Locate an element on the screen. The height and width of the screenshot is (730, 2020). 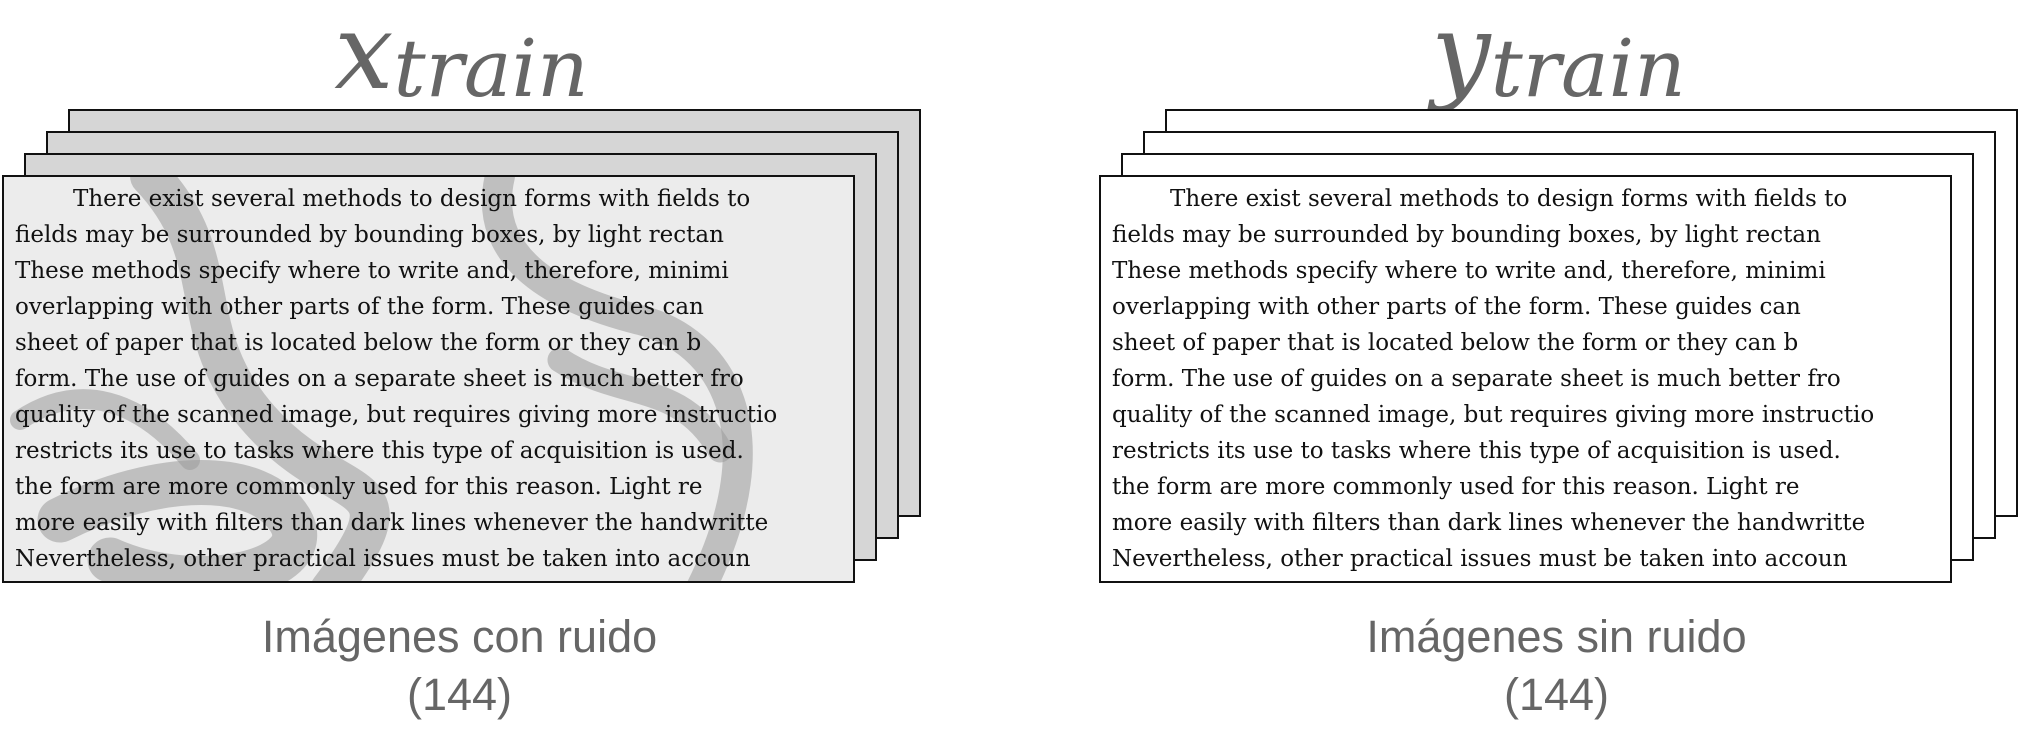
caption: Imágenes con ruido is located at coordinates (459, 636).